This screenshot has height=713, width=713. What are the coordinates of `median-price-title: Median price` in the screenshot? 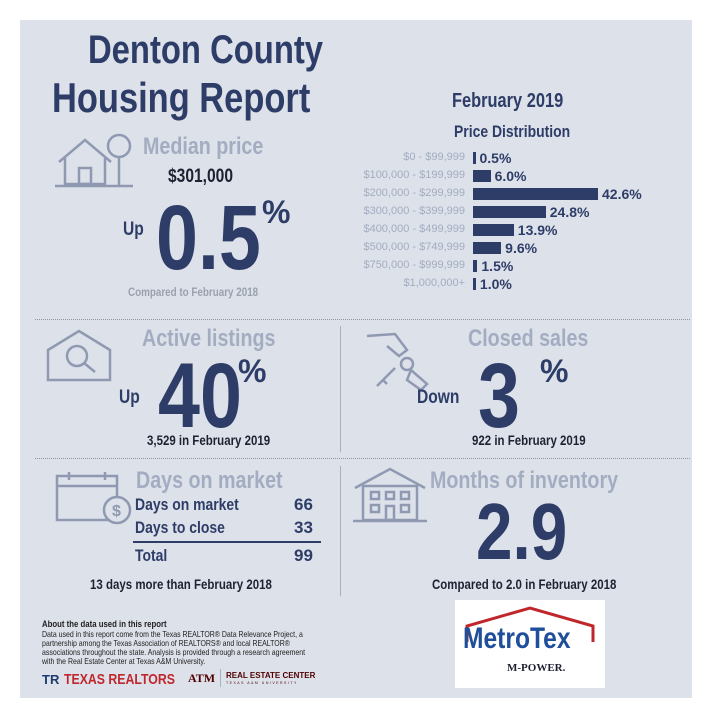 It's located at (203, 146).